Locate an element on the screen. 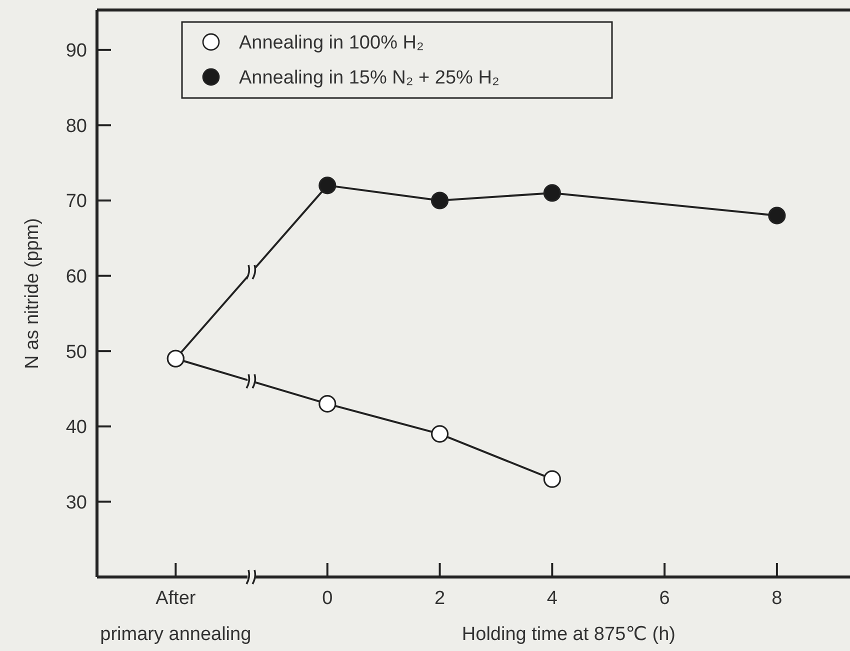 The image size is (850, 651). legend-label: Annealing in 100% H₂ is located at coordinates (331, 43).